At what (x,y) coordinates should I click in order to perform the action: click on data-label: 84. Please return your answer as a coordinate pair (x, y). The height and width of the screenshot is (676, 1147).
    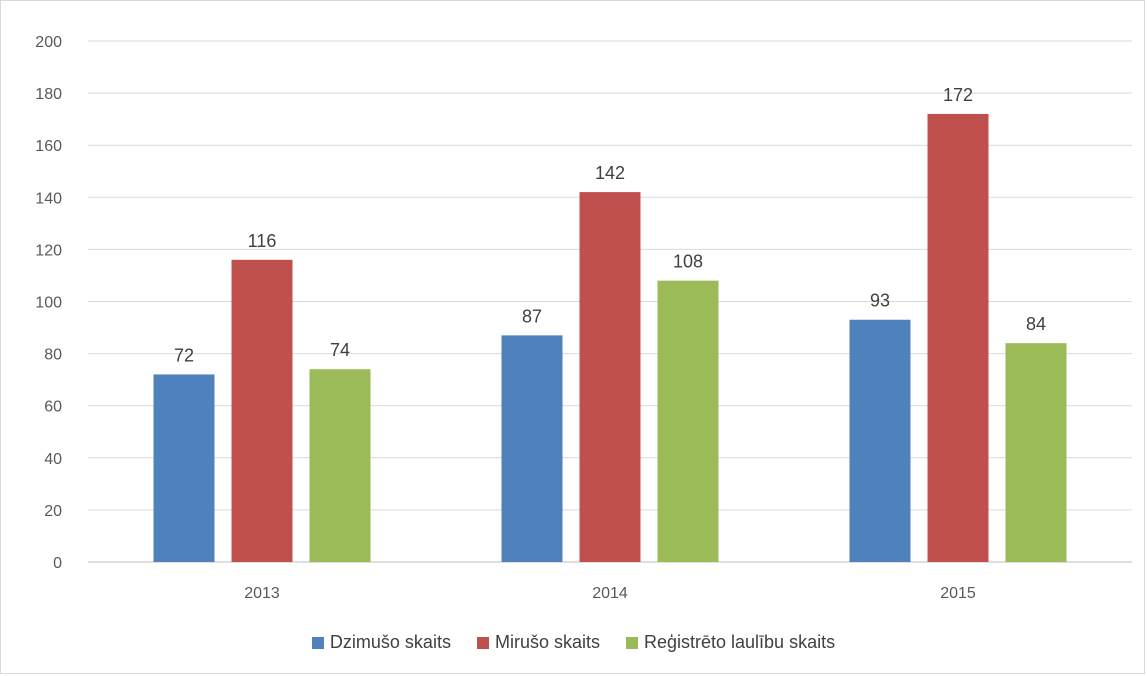
    Looking at the image, I should click on (1036, 324).